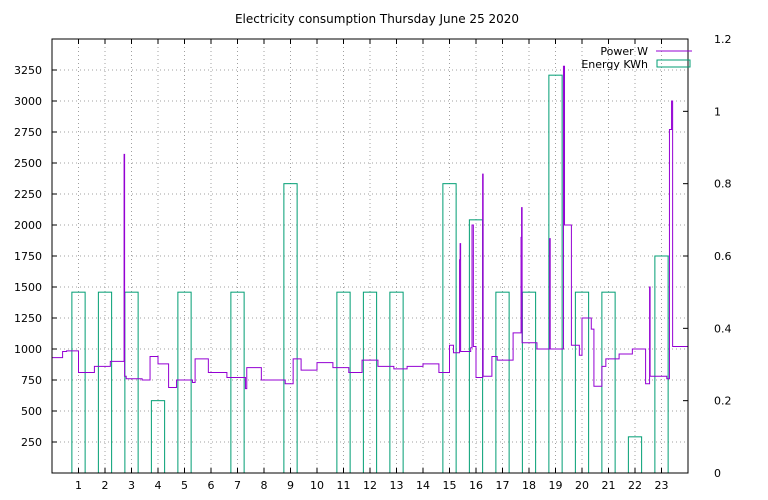 The height and width of the screenshot is (500, 768). Describe the element at coordinates (344, 485) in the screenshot. I see `x-tick-label: 11` at that location.